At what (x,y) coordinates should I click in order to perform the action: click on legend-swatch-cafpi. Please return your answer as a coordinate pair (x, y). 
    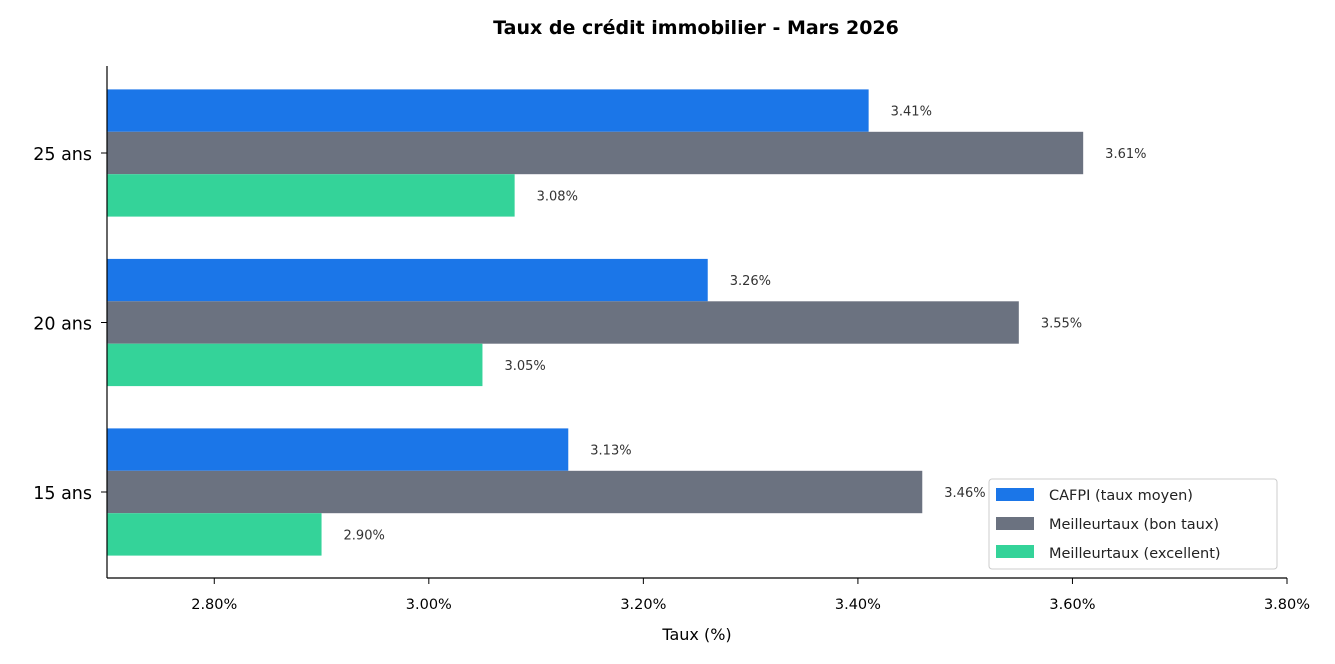
    Looking at the image, I should click on (1015, 494).